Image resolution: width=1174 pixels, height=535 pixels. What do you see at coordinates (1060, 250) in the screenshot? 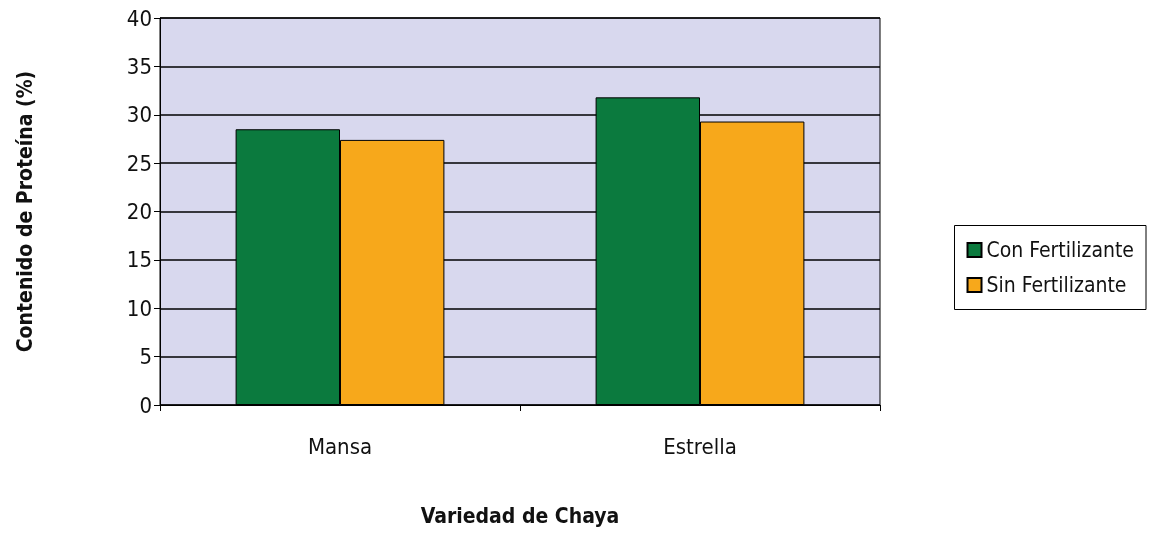
I see `legend-label: Con Fertilizante` at bounding box center [1060, 250].